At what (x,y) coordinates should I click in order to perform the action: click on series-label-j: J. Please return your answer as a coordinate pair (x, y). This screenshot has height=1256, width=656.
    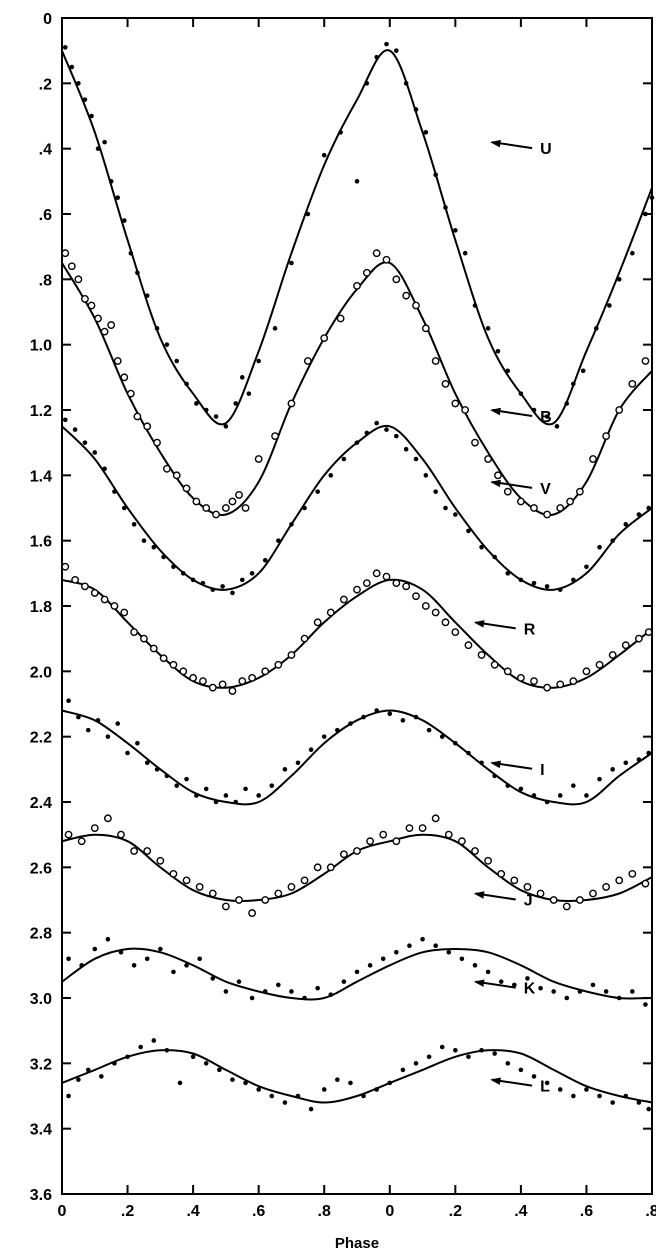
    Looking at the image, I should click on (528, 900).